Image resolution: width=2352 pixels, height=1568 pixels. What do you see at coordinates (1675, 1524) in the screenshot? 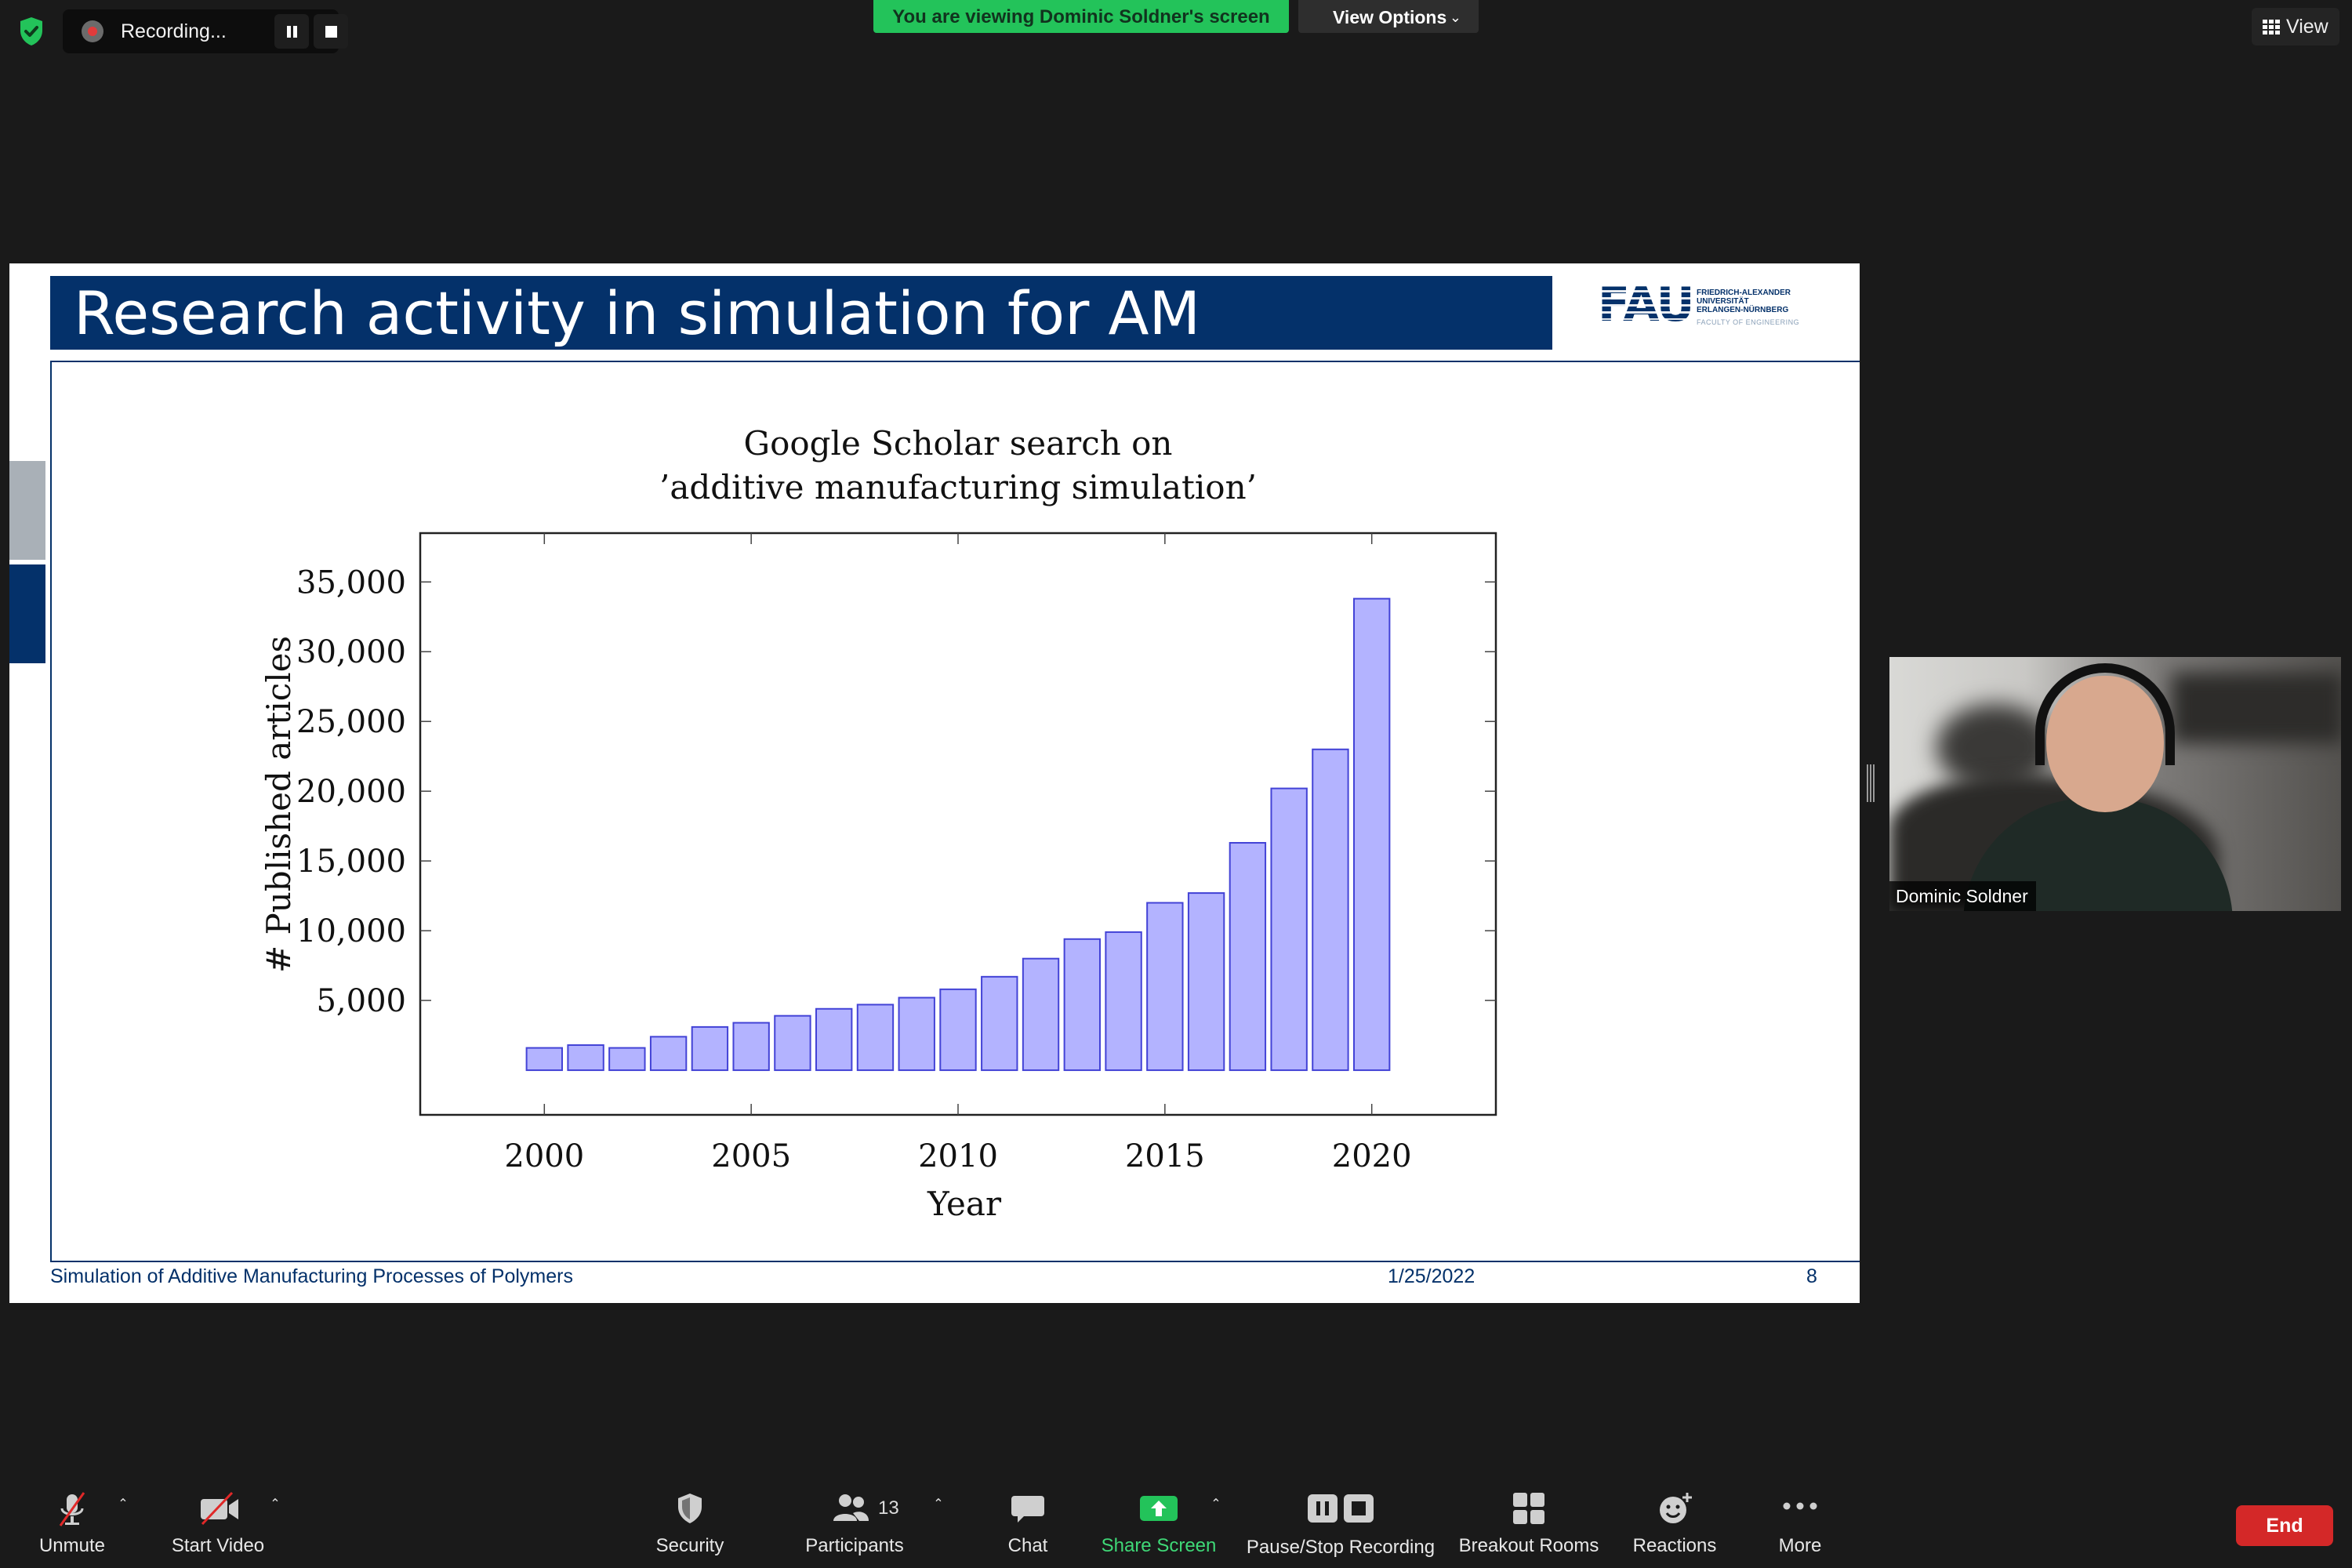
I see `reactions-button: Reactions` at bounding box center [1675, 1524].